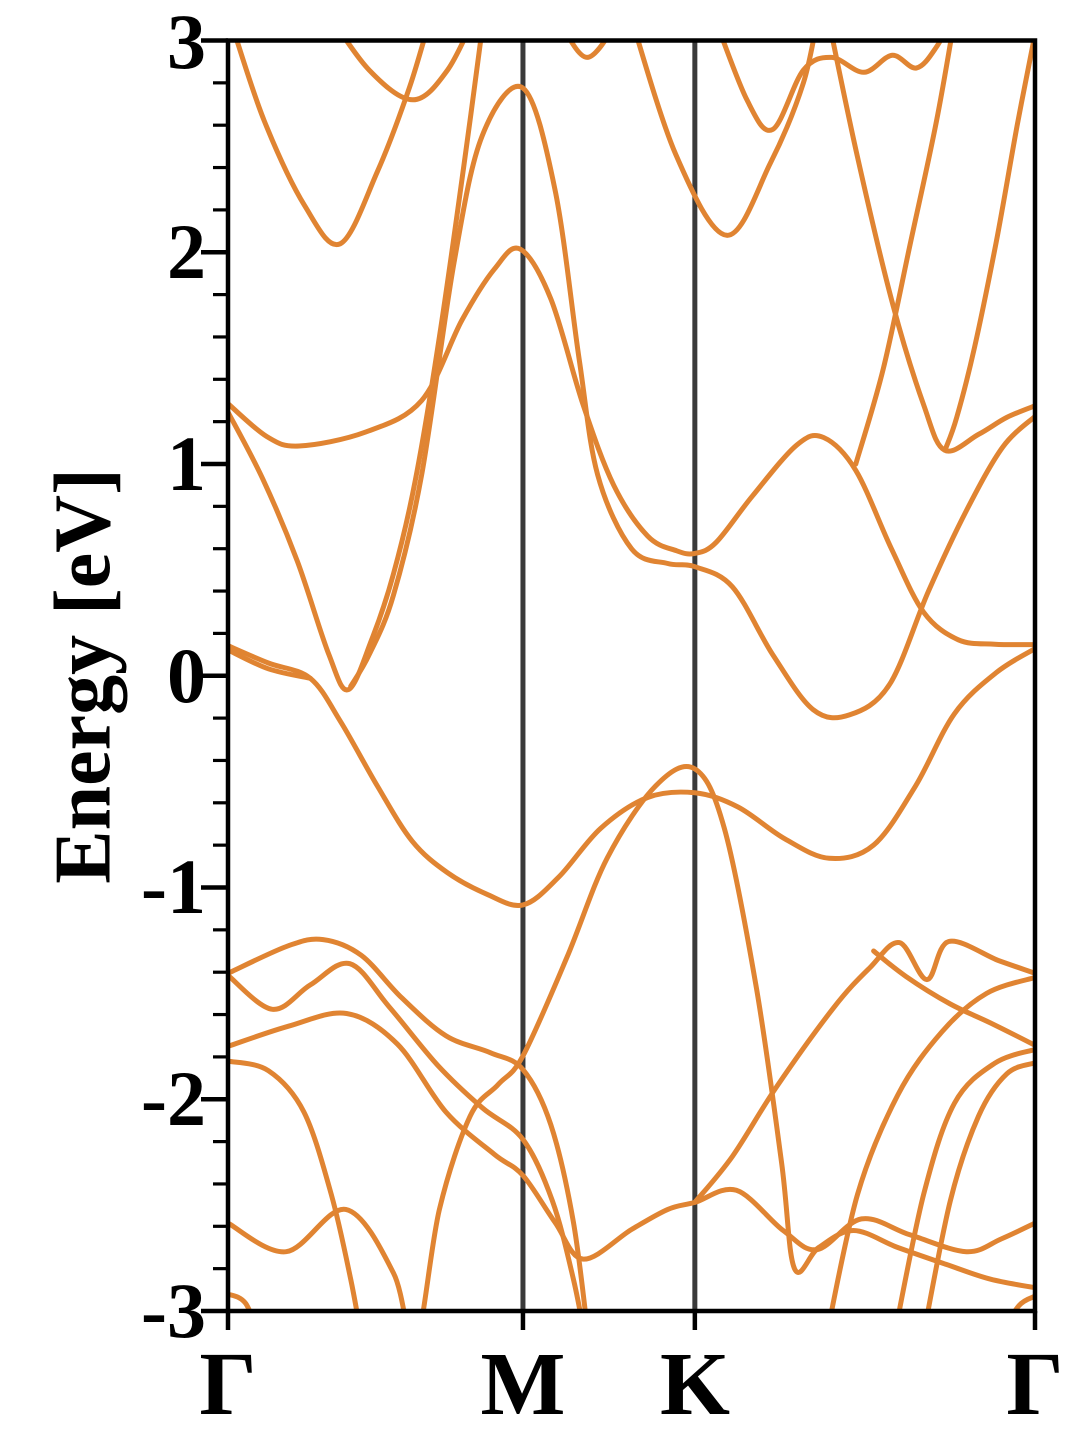  Describe the element at coordinates (1023, 1302) in the screenshot. I see `band-curve-valence-right-corner` at that location.